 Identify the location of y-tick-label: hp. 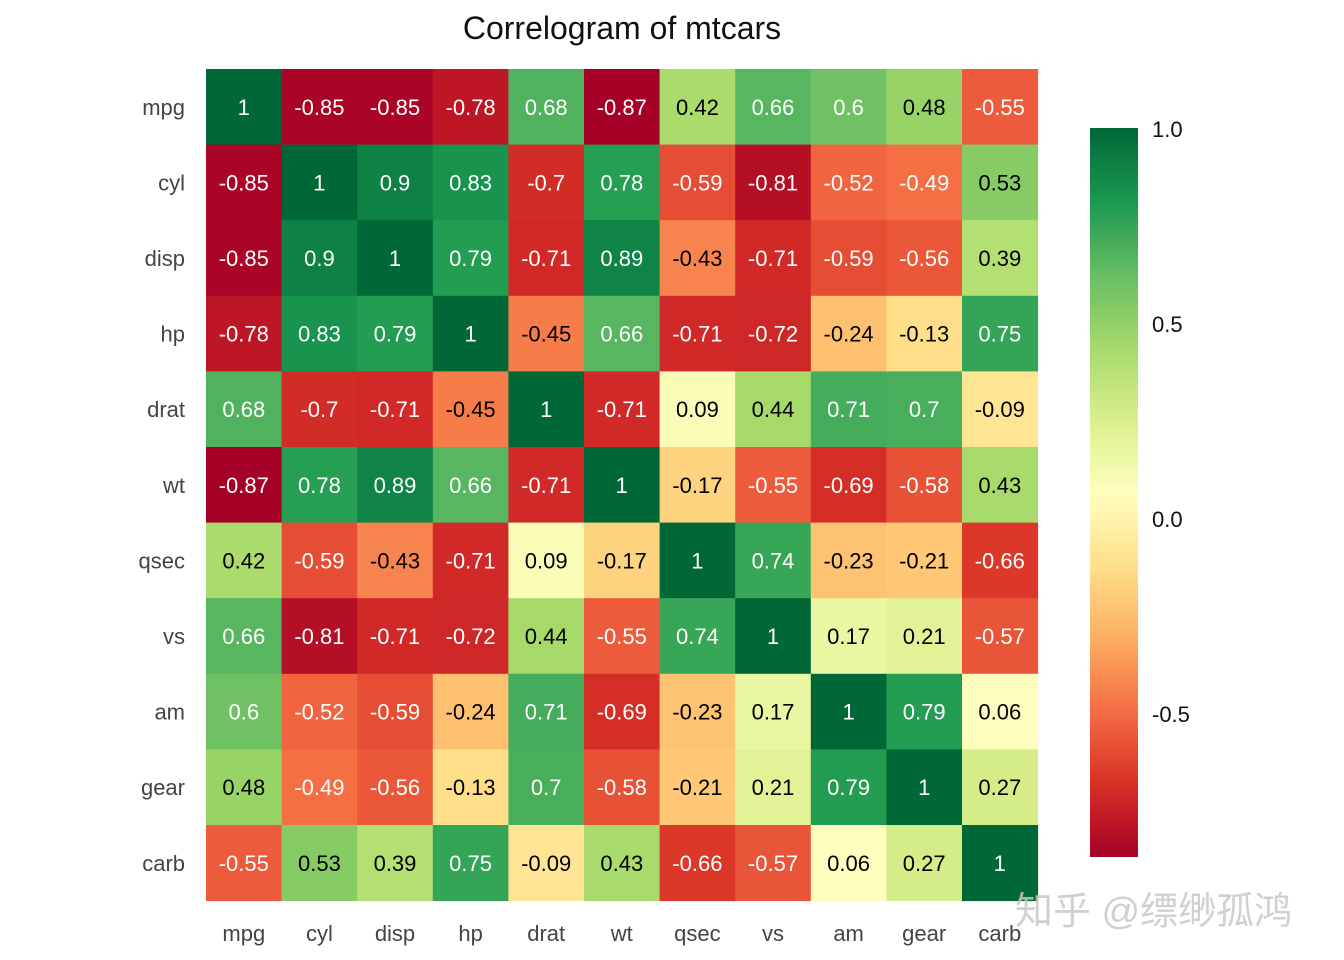
(173, 334).